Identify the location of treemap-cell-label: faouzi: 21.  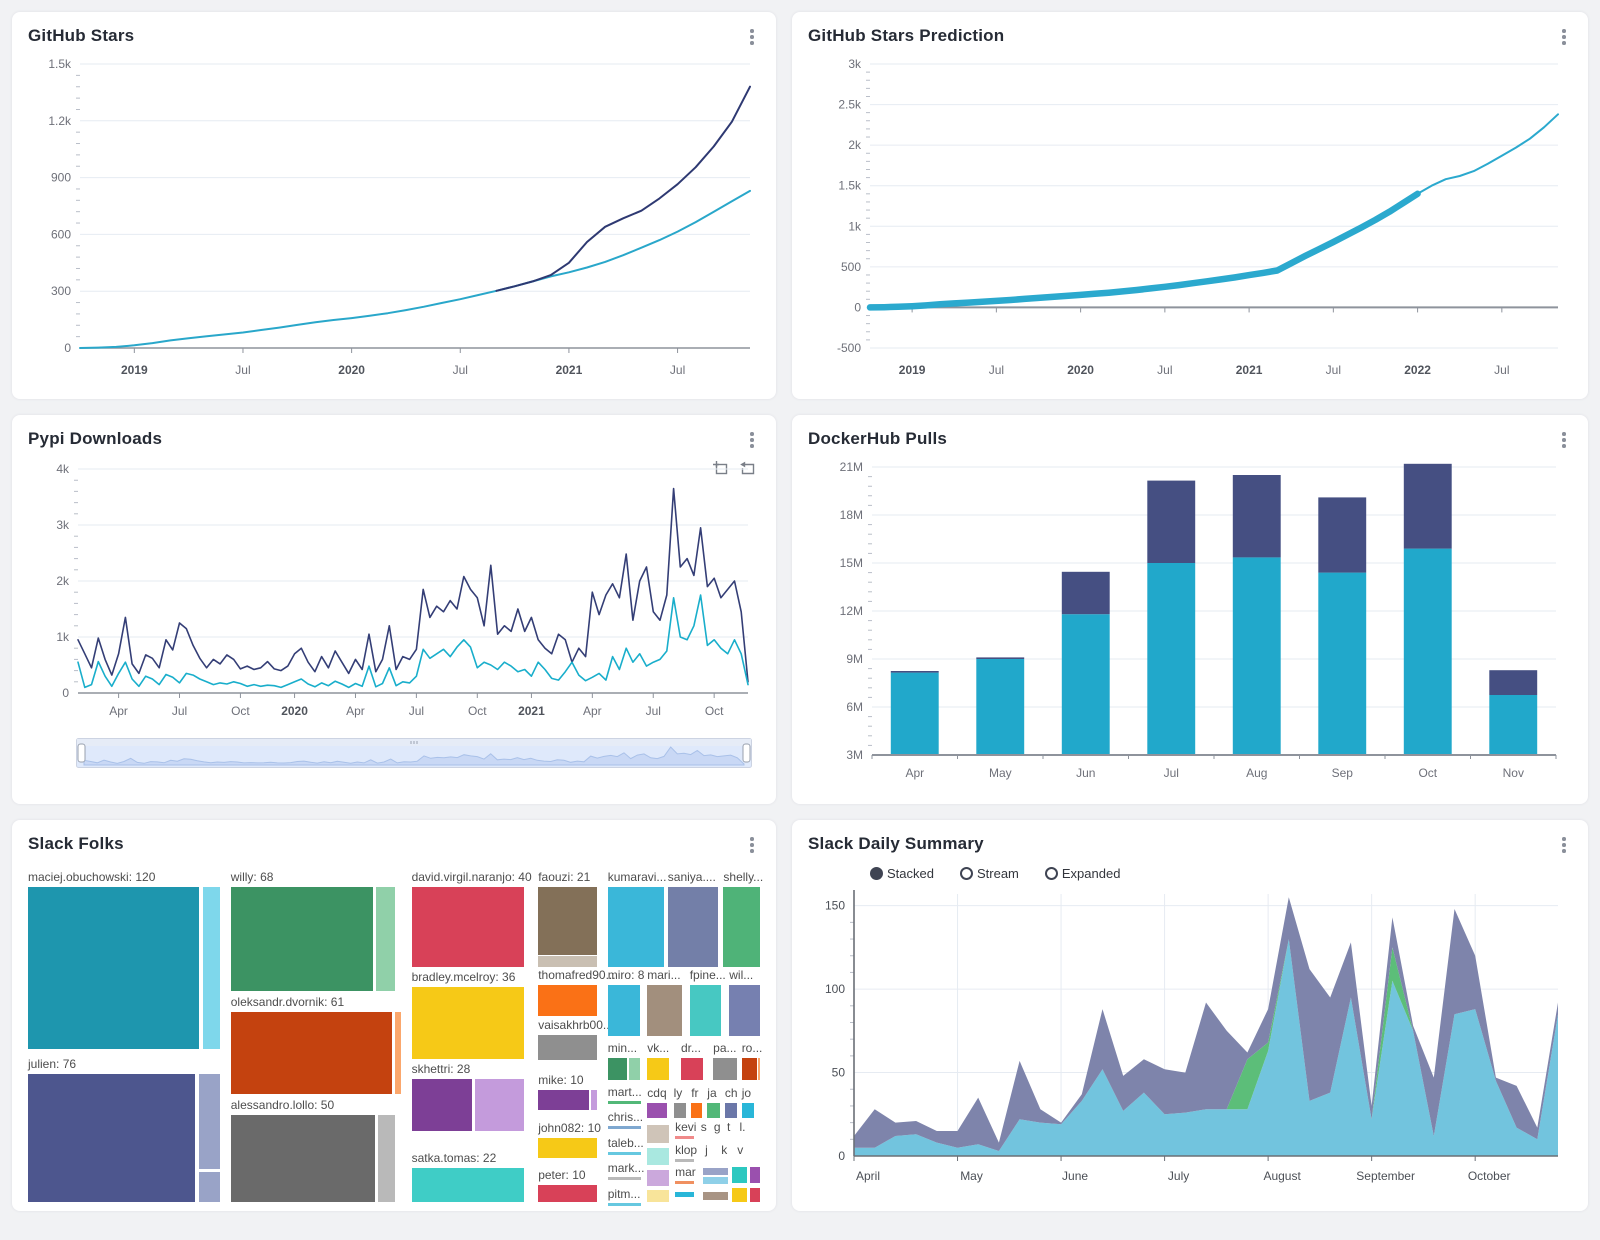
(564, 876).